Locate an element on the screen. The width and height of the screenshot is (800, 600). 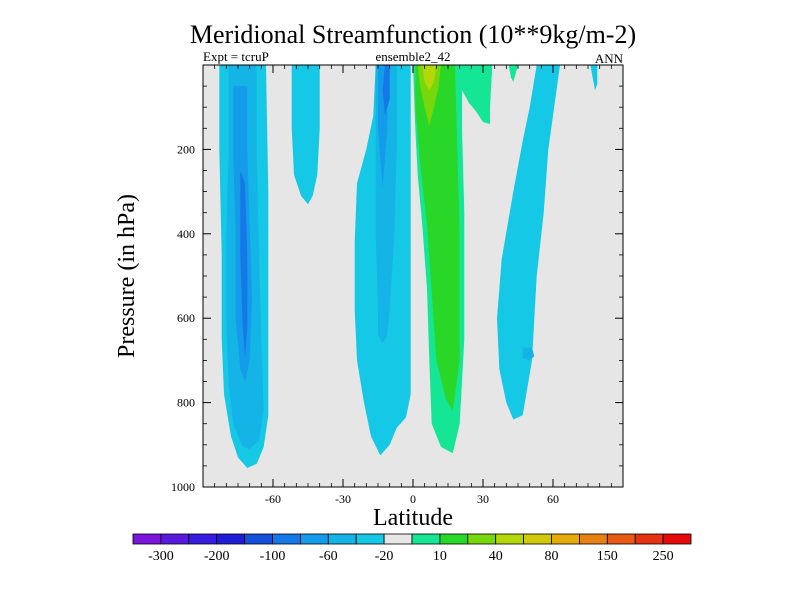
x-tick-label: 30 is located at coordinates (483, 499).